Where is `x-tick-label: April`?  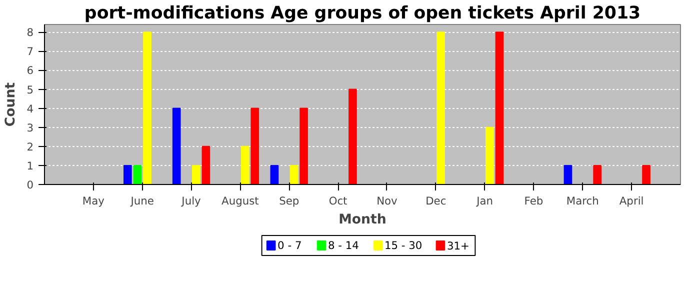 x-tick-label: April is located at coordinates (631, 201).